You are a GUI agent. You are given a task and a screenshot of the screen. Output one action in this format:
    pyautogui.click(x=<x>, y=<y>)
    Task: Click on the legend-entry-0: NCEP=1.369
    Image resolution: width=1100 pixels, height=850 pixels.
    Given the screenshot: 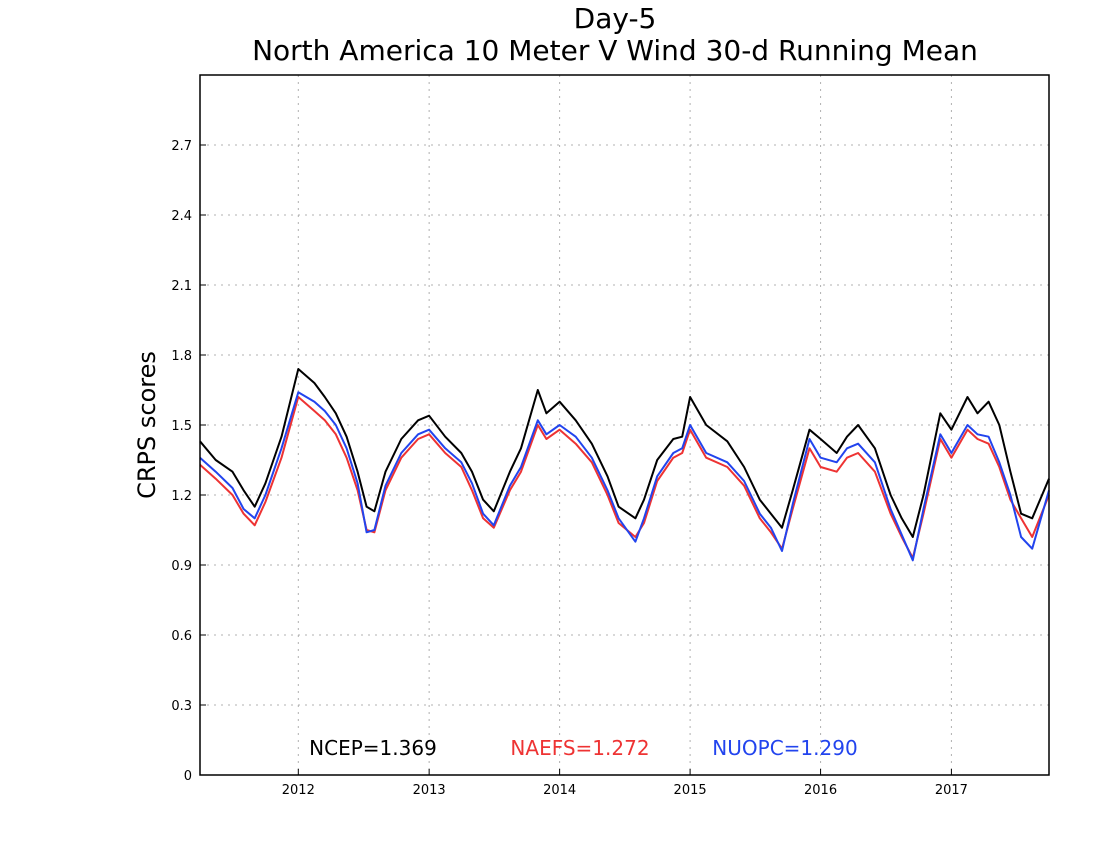 What is the action you would take?
    pyautogui.click(x=373, y=748)
    